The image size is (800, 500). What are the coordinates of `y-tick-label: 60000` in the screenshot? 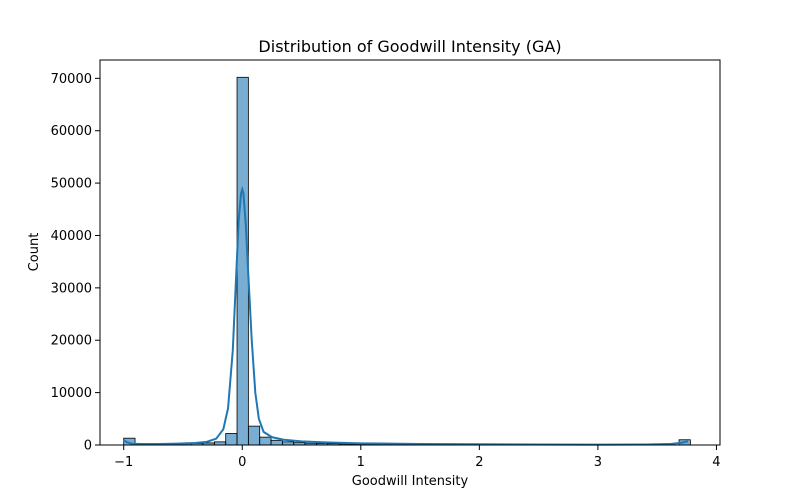 It's located at (71, 131).